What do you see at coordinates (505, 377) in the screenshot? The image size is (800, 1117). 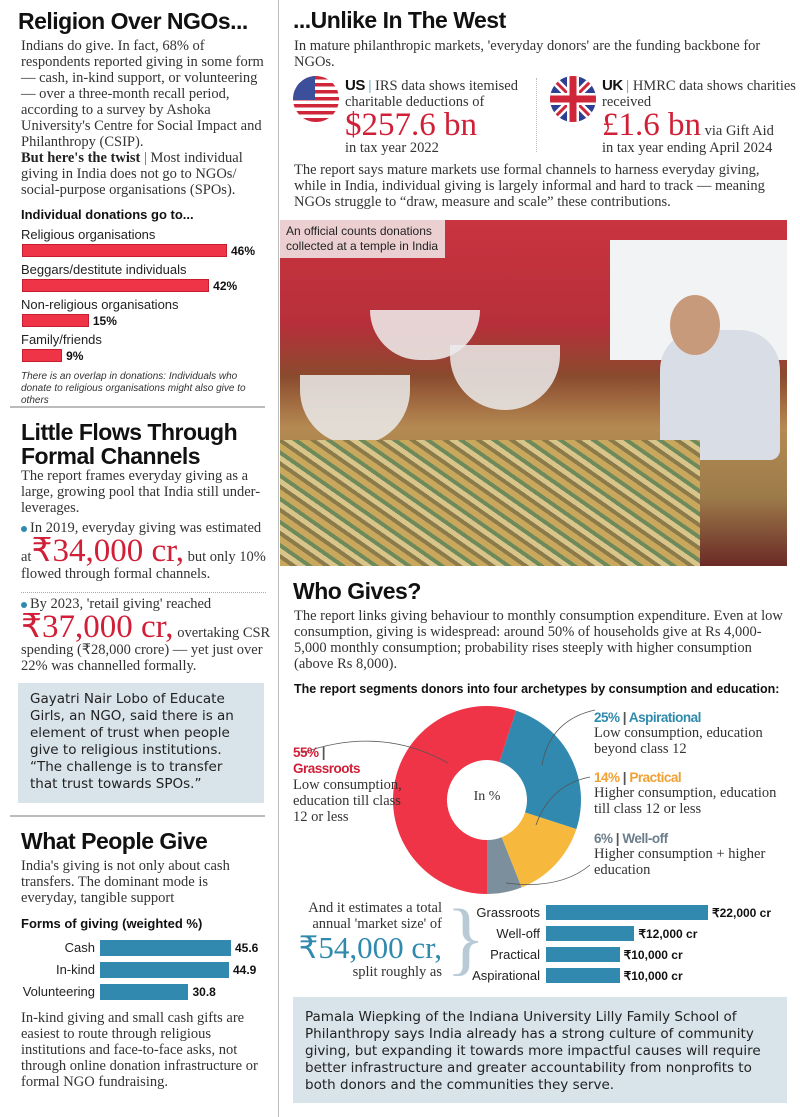 I see `photo-bowl` at bounding box center [505, 377].